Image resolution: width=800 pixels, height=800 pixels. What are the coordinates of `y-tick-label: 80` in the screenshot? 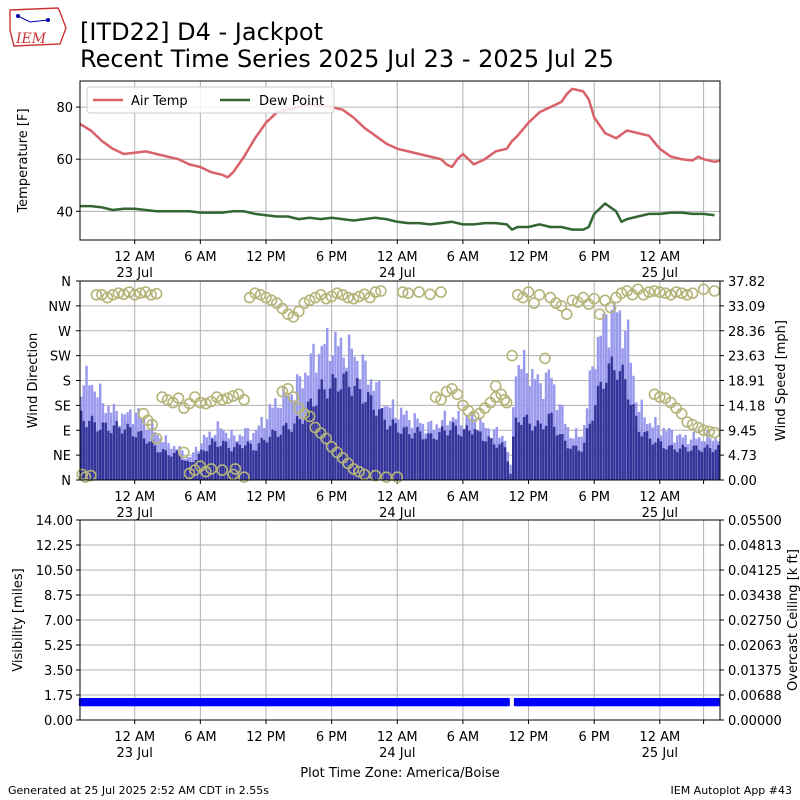 It's located at (64, 108).